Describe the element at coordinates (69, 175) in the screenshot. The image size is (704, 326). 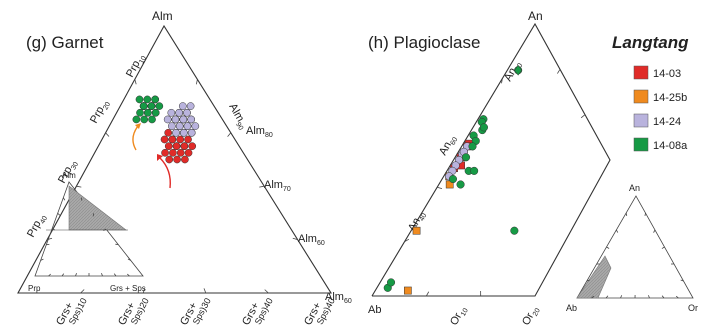
I see `garnet-inset-alm: Alm` at that location.